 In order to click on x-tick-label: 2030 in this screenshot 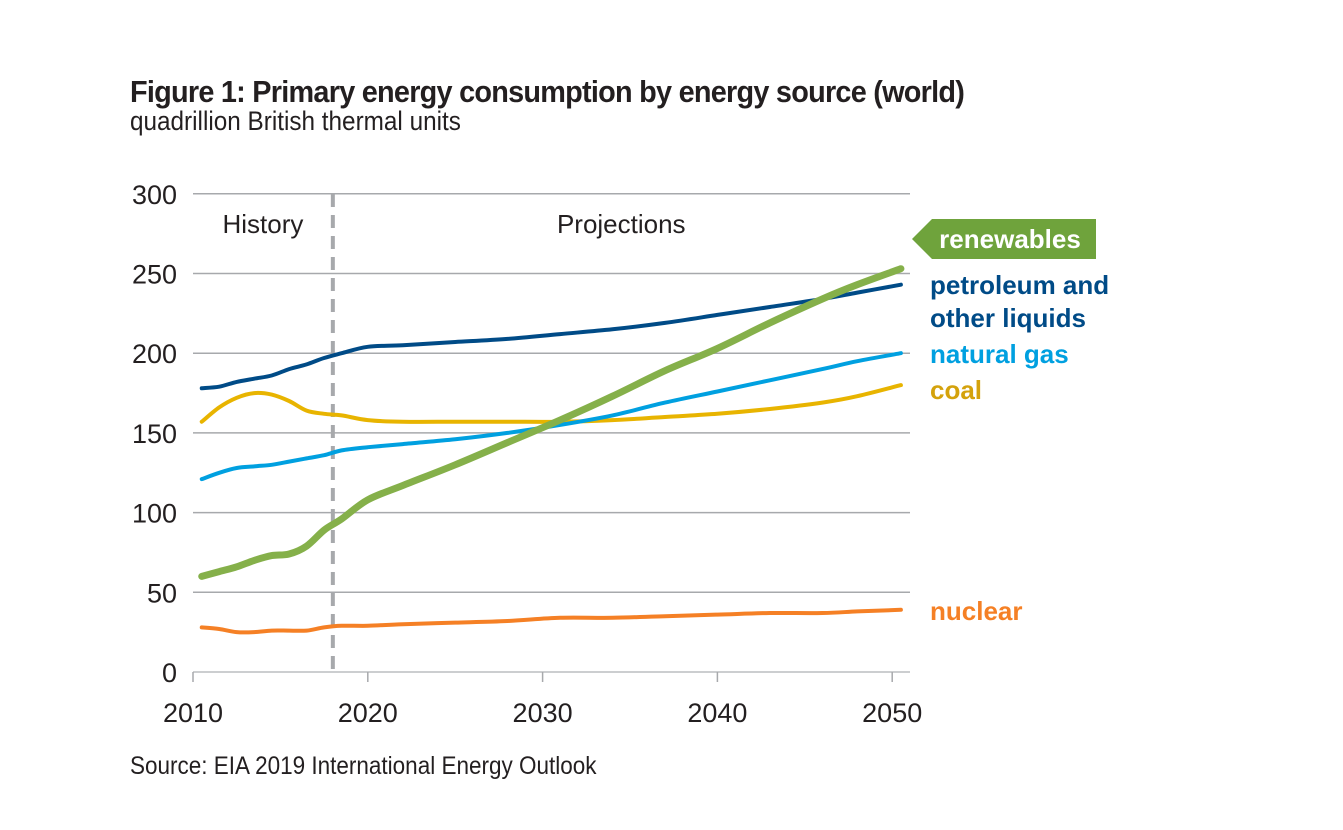, I will do `click(543, 713)`.